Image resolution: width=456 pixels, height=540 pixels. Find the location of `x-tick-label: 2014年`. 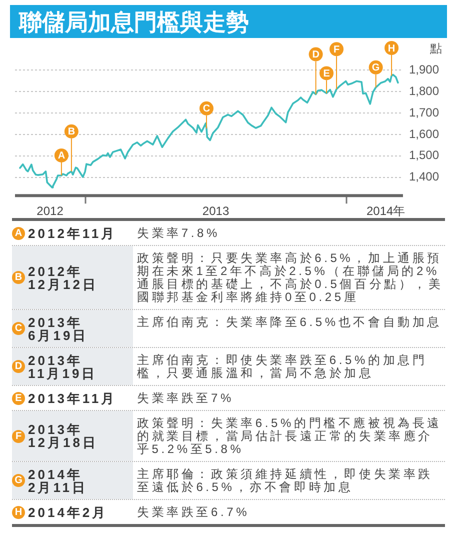

x-tick-label: 2014年 is located at coordinates (386, 211).